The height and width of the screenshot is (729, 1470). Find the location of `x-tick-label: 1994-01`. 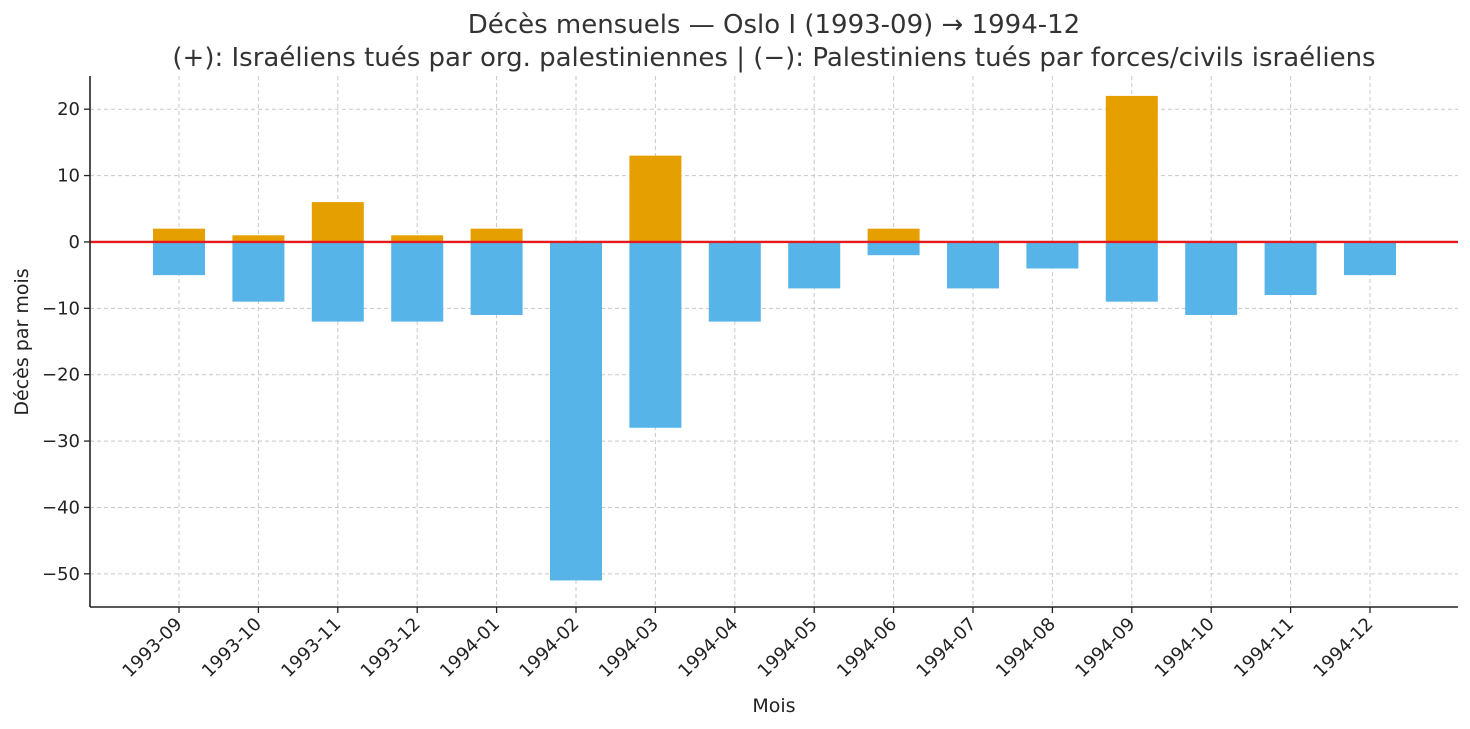

x-tick-label: 1994-01 is located at coordinates (470, 648).